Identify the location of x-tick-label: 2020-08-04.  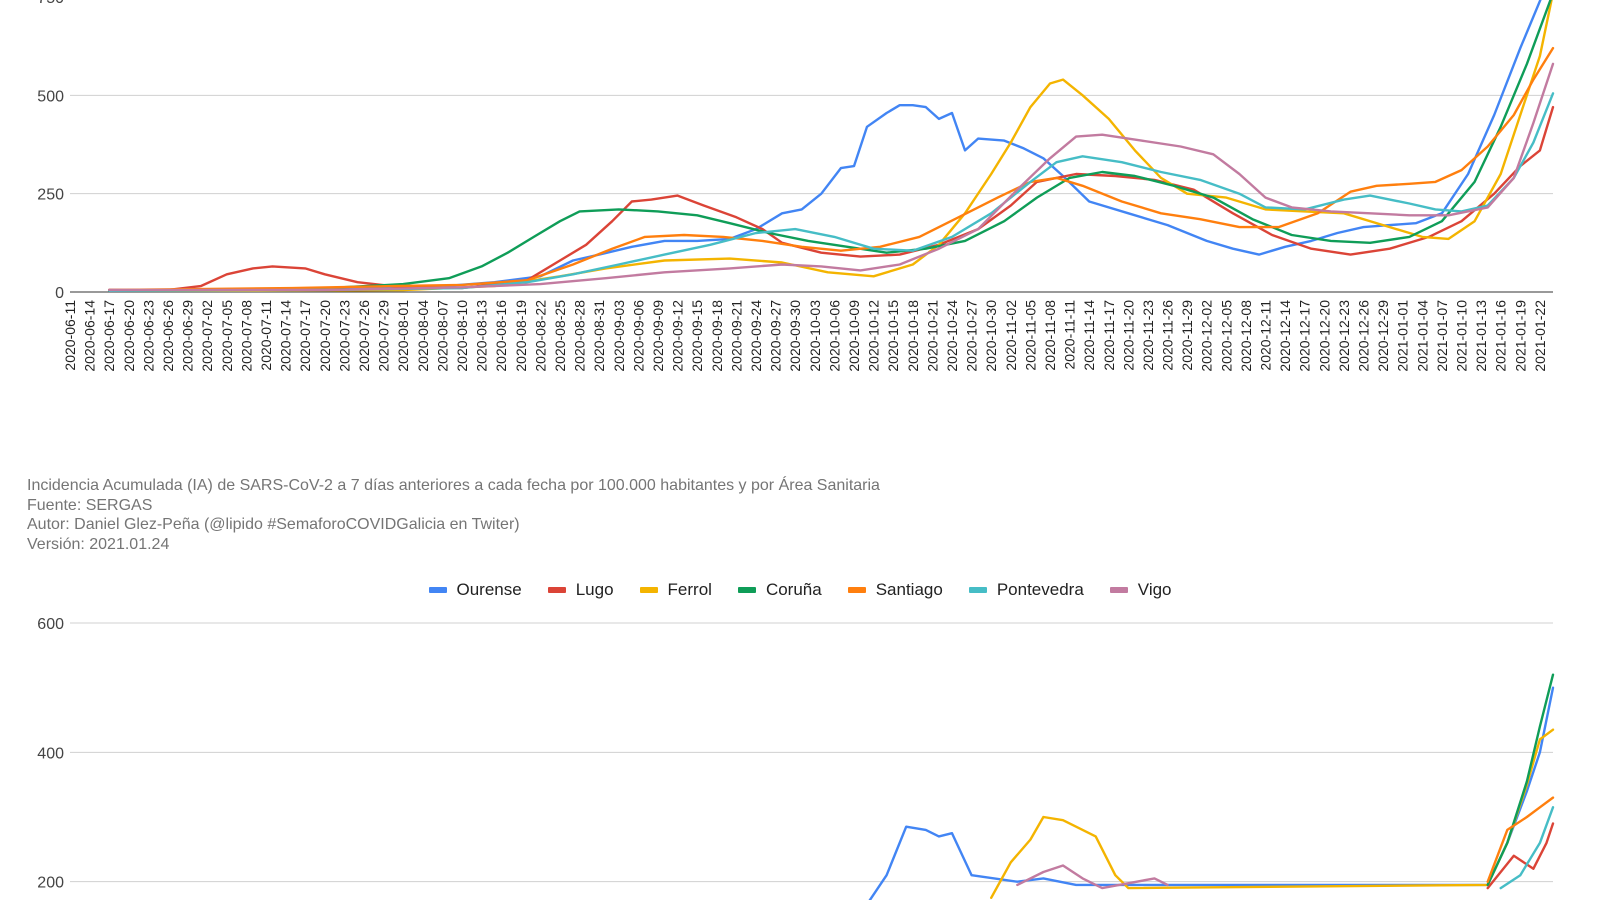
(423, 336).